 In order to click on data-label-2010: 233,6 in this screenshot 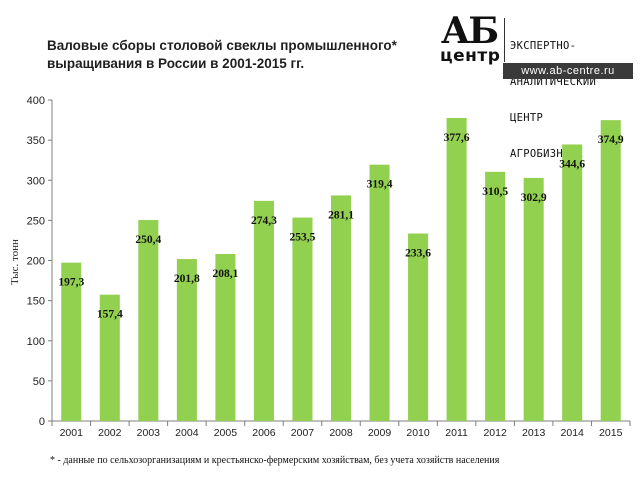, I will do `click(418, 254)`.